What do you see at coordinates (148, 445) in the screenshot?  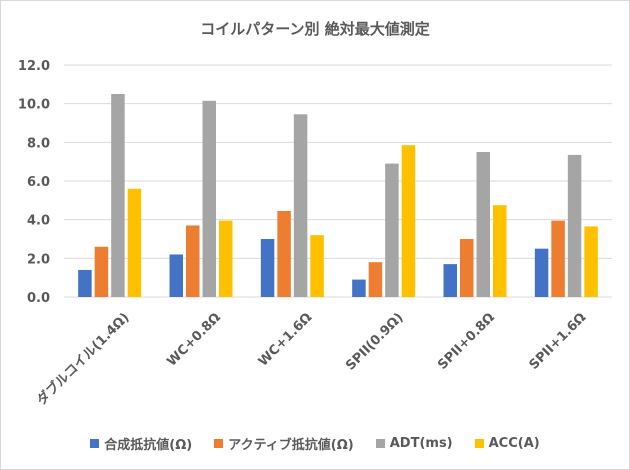 I see `legend-label-0: 合成抵抗値(Ω)` at bounding box center [148, 445].